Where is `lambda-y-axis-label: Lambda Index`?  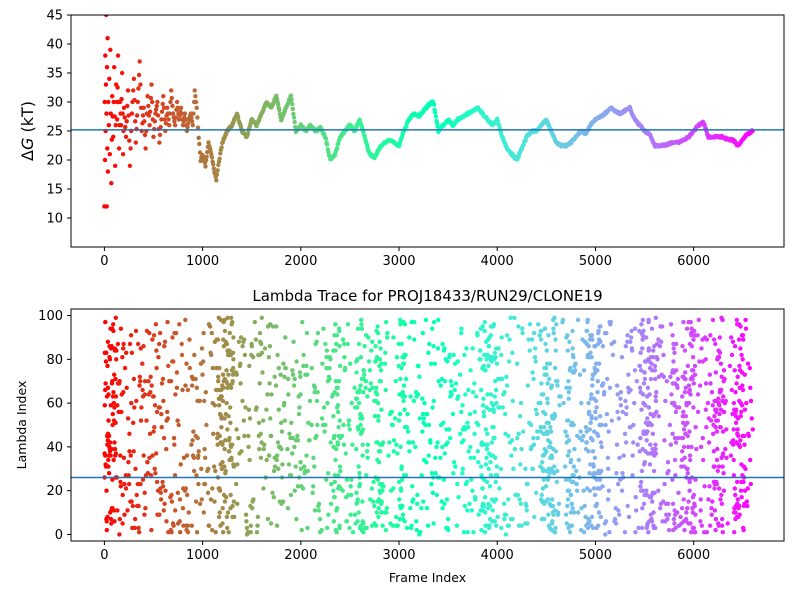 lambda-y-axis-label: Lambda Index is located at coordinates (21, 425).